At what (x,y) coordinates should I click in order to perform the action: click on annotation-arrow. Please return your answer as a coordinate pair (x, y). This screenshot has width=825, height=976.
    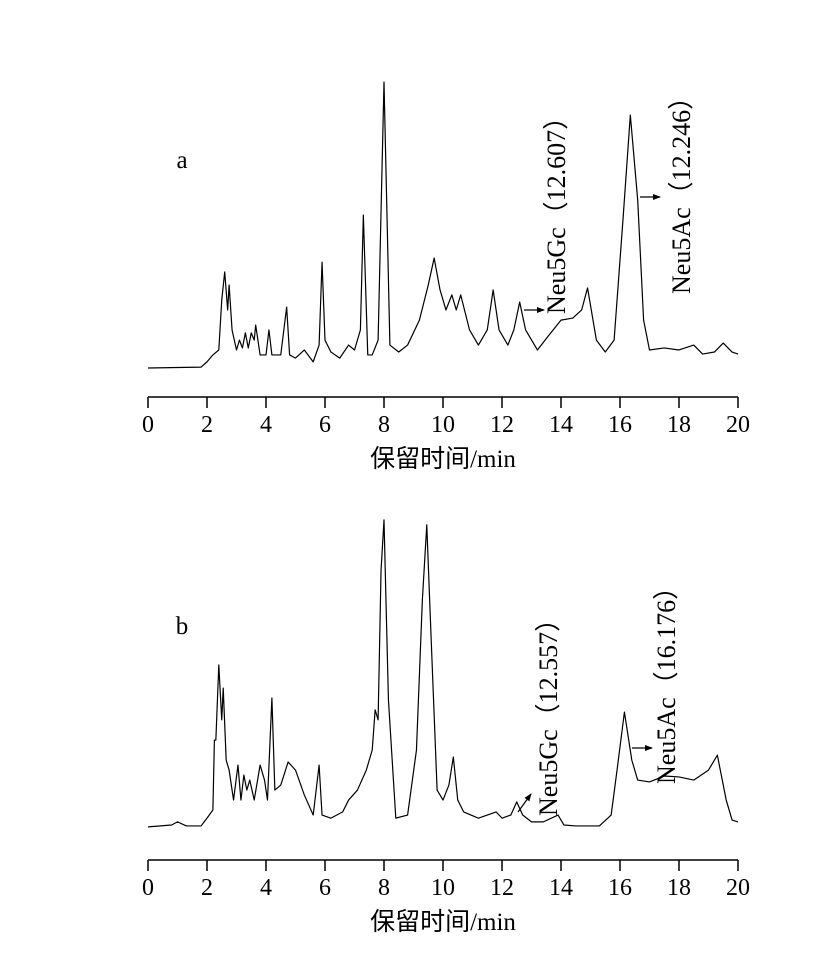
    Looking at the image, I should click on (524, 803).